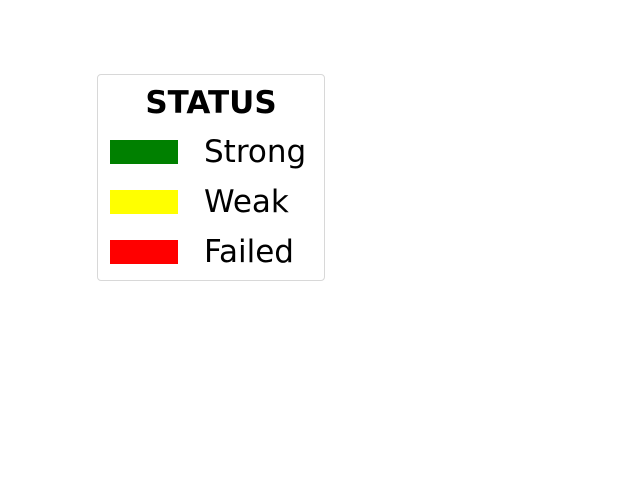 The height and width of the screenshot is (480, 640). Describe the element at coordinates (246, 202) in the screenshot. I see `legend-item-label: Weak` at that location.